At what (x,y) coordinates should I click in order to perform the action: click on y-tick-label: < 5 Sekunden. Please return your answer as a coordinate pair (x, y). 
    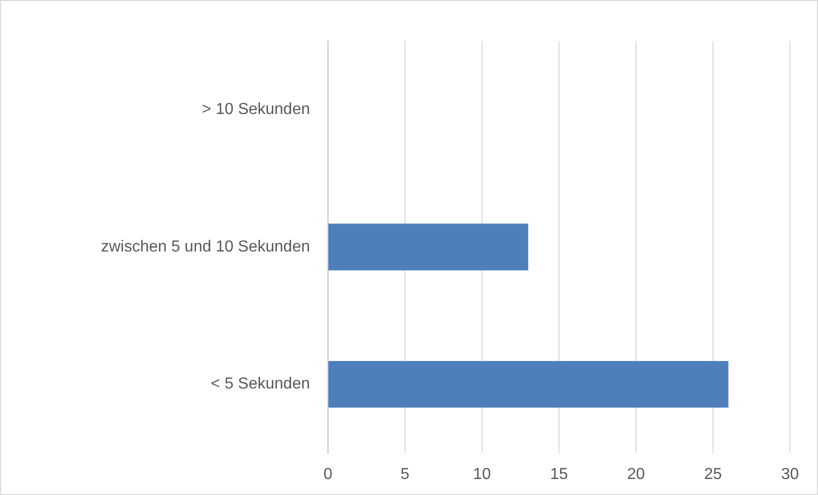
    Looking at the image, I should click on (260, 384).